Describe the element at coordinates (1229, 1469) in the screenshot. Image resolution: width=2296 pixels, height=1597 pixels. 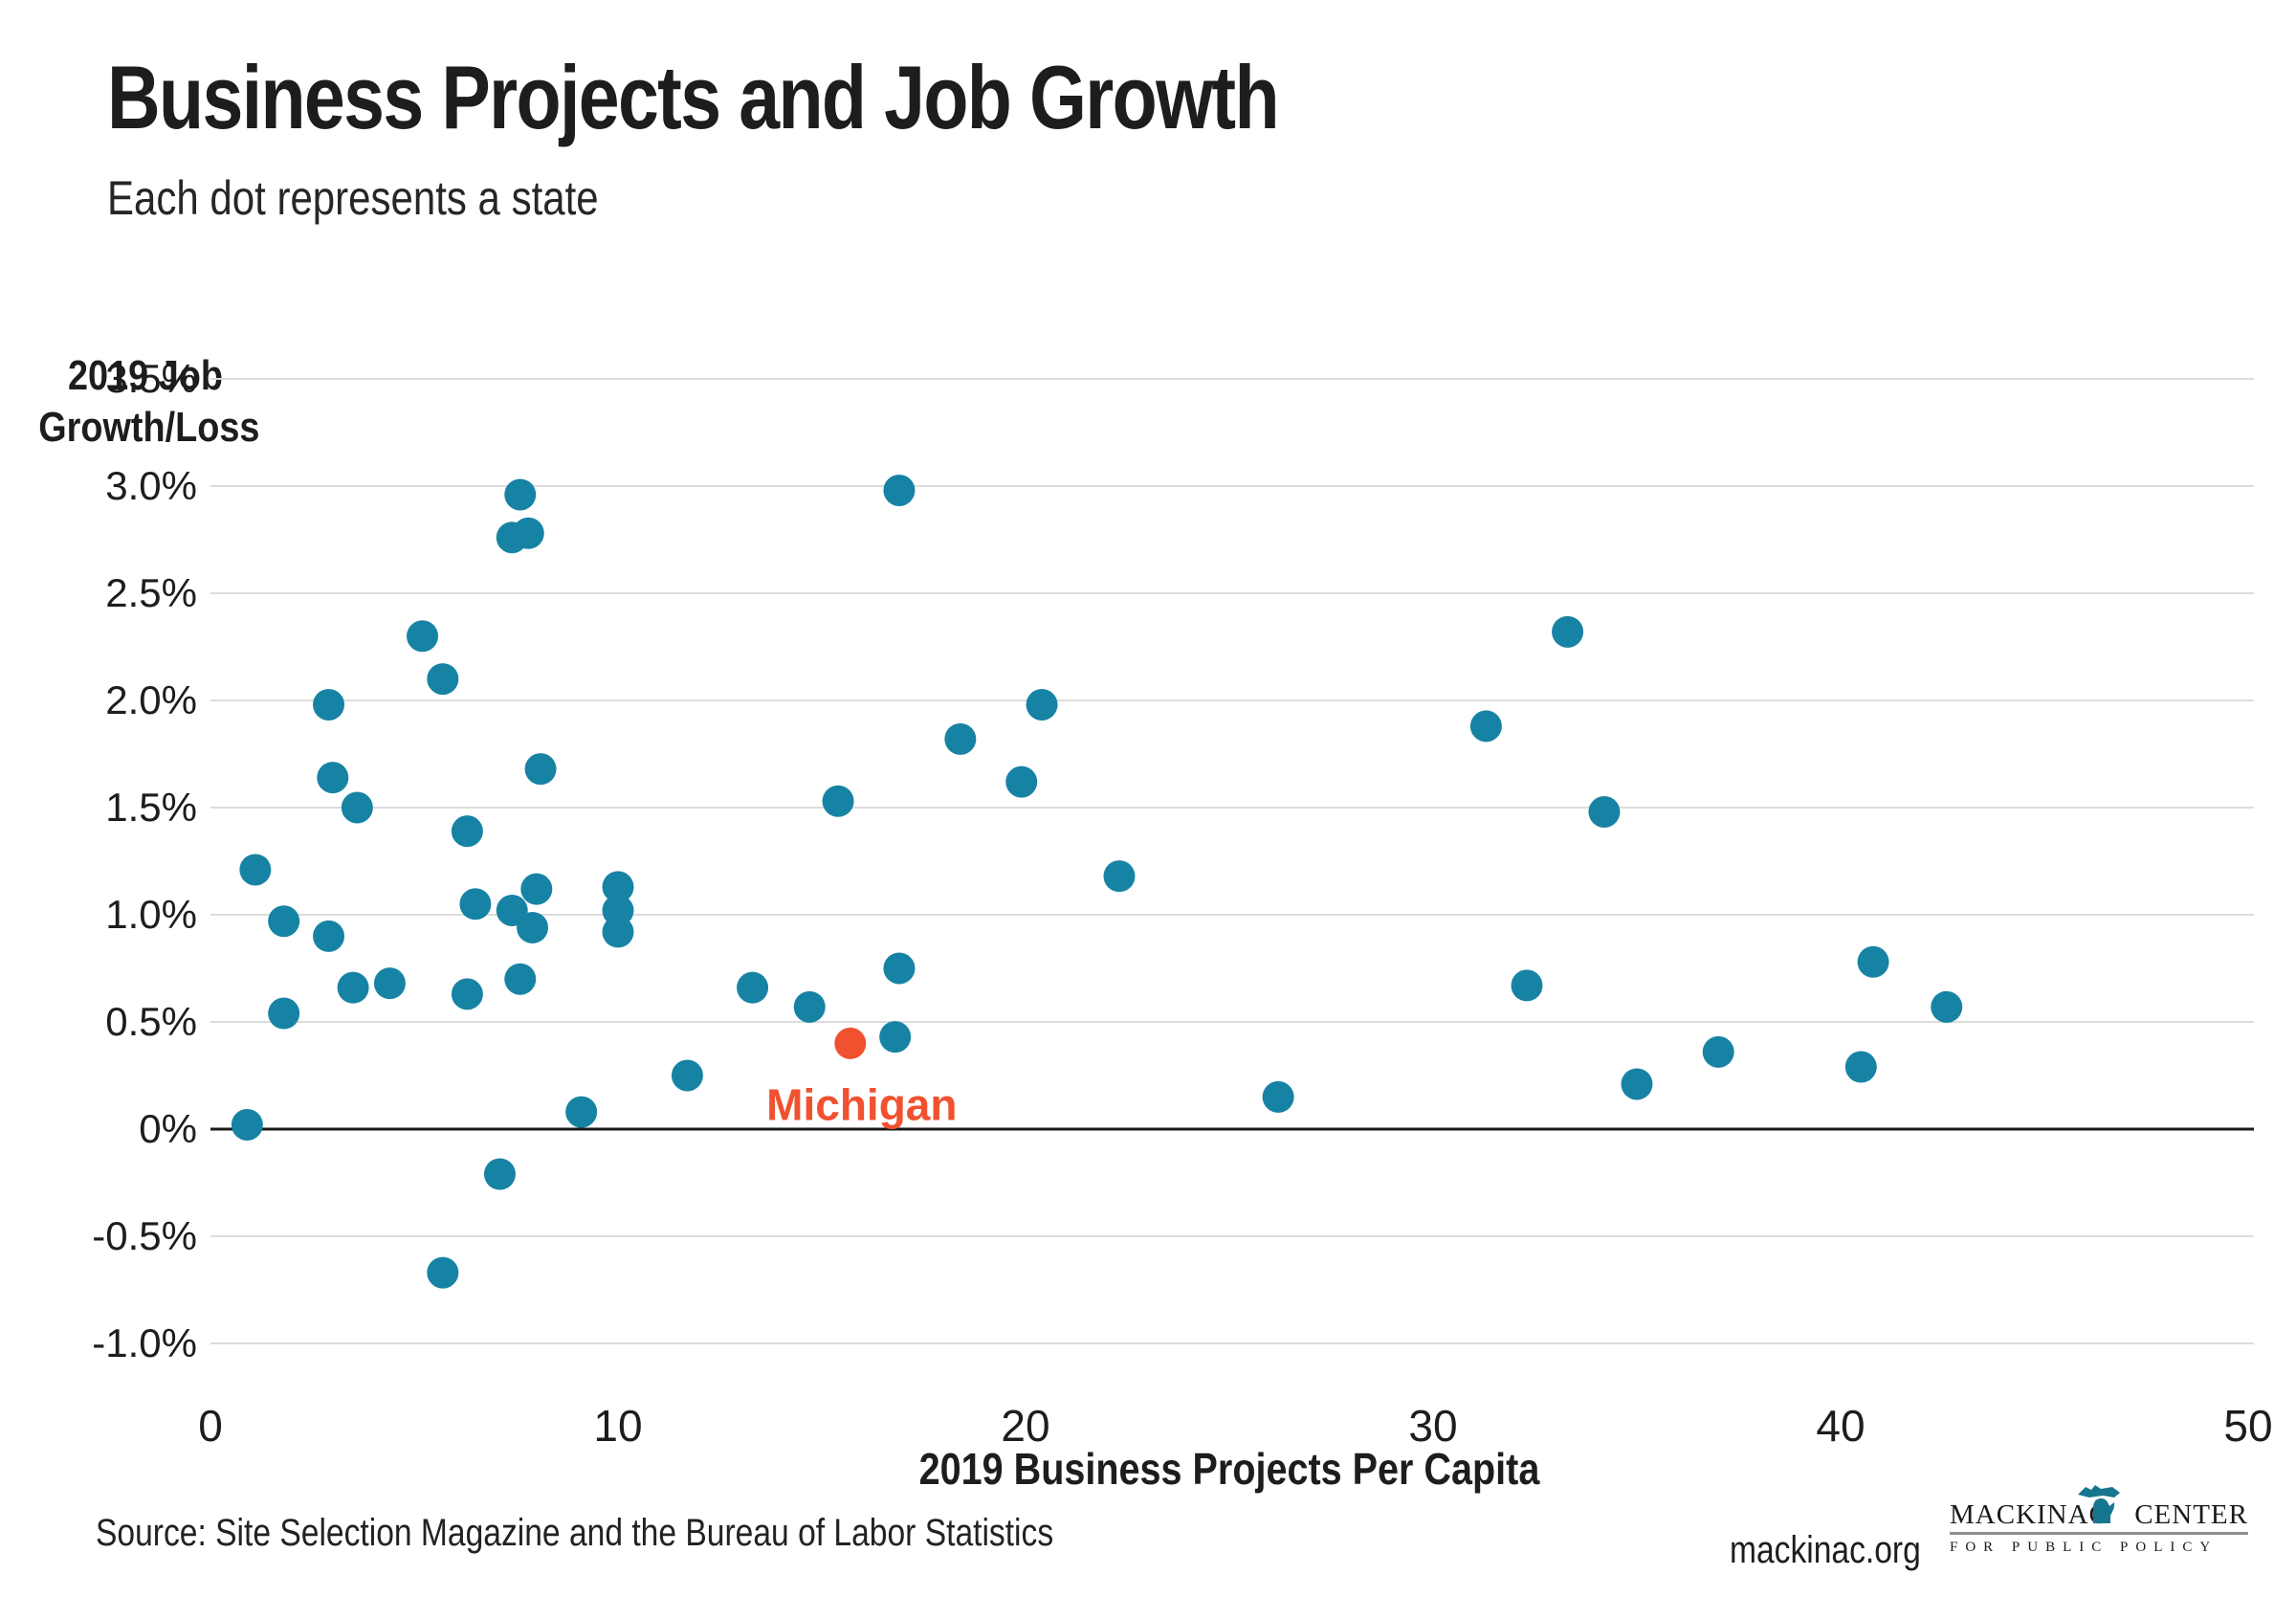
I see `x-axis-title: 2019 Business Projects Per Capita` at that location.